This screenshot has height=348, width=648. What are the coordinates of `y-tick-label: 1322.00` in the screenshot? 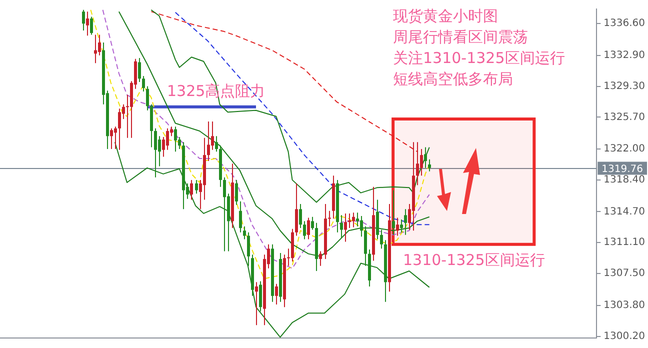 It's located at (625, 149).